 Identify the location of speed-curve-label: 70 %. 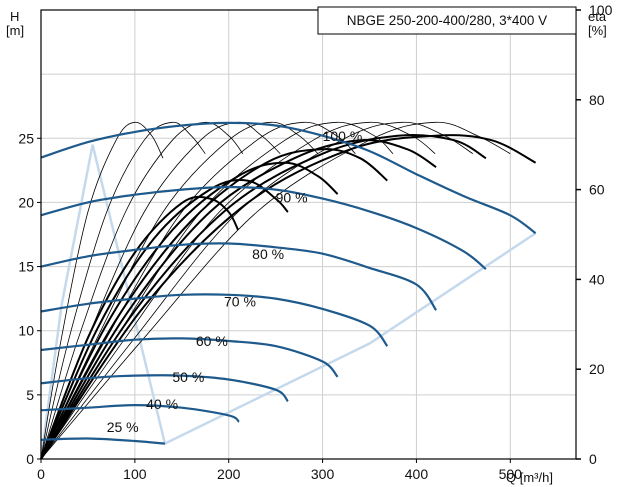
(240, 301).